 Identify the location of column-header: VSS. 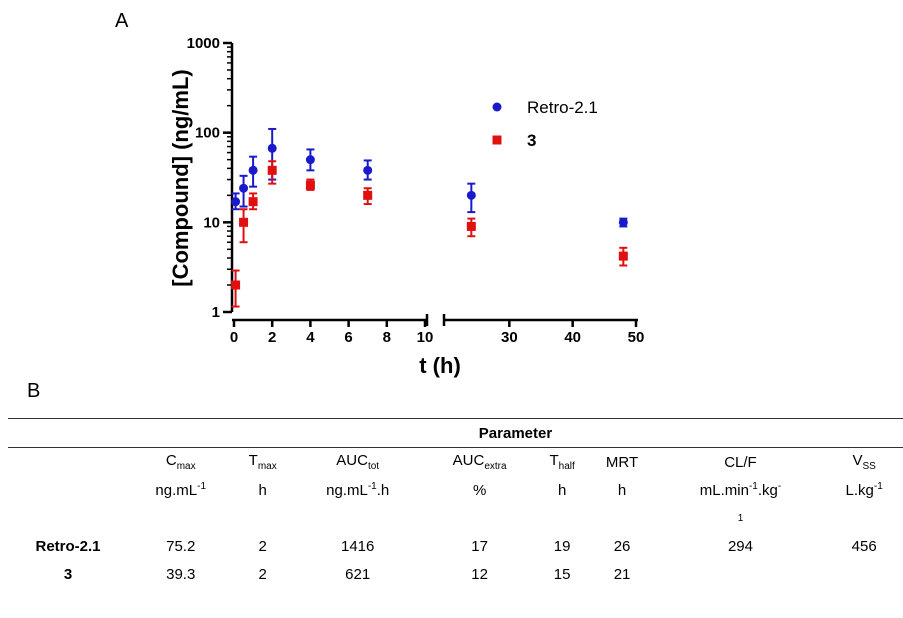
(864, 462).